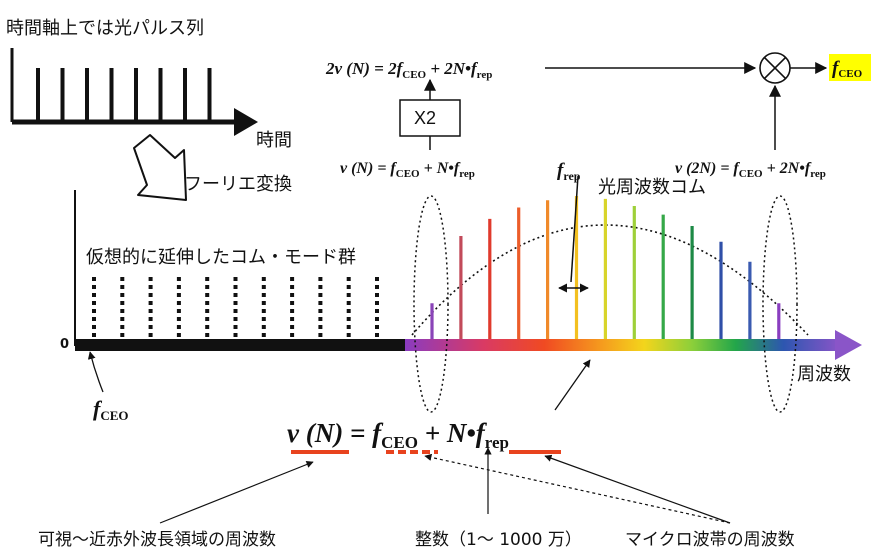 The height and width of the screenshot is (552, 877). What do you see at coordinates (246, 122) in the screenshot?
I see `time-axis-arrowhead` at bounding box center [246, 122].